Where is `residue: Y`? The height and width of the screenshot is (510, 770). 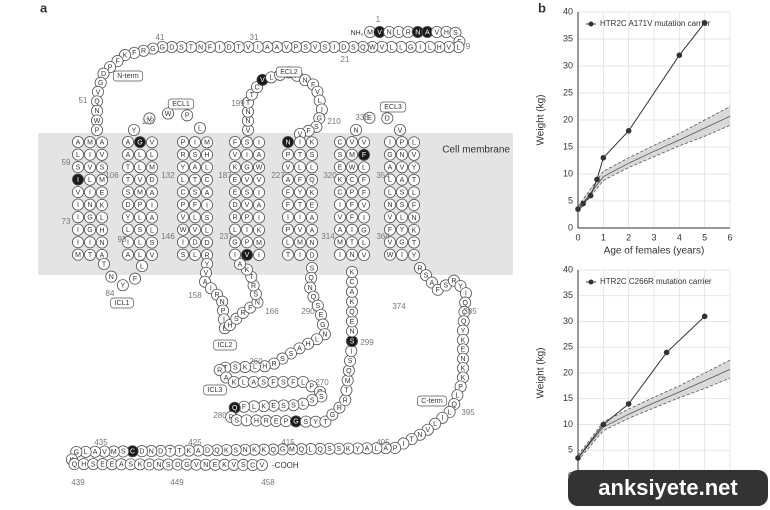
residue: Y is located at coordinates (300, 193).